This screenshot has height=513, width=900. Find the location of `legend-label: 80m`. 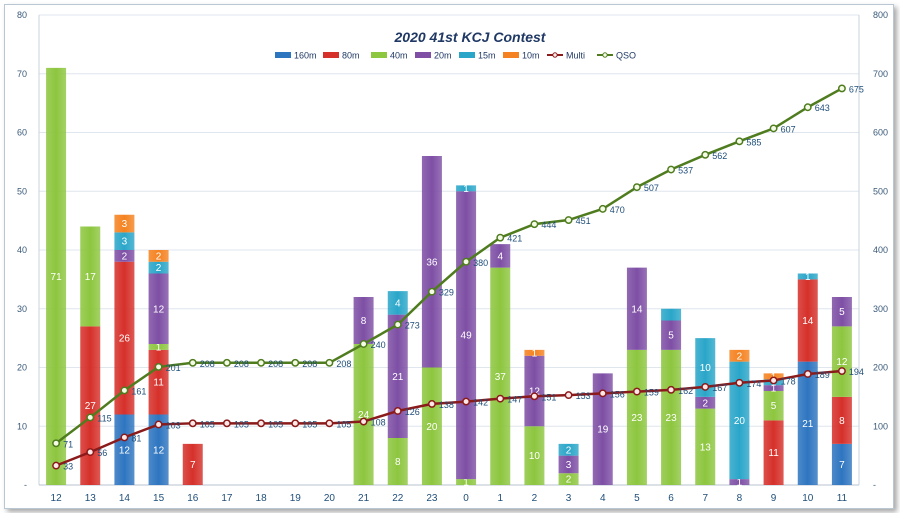

legend-label: 80m is located at coordinates (351, 56).